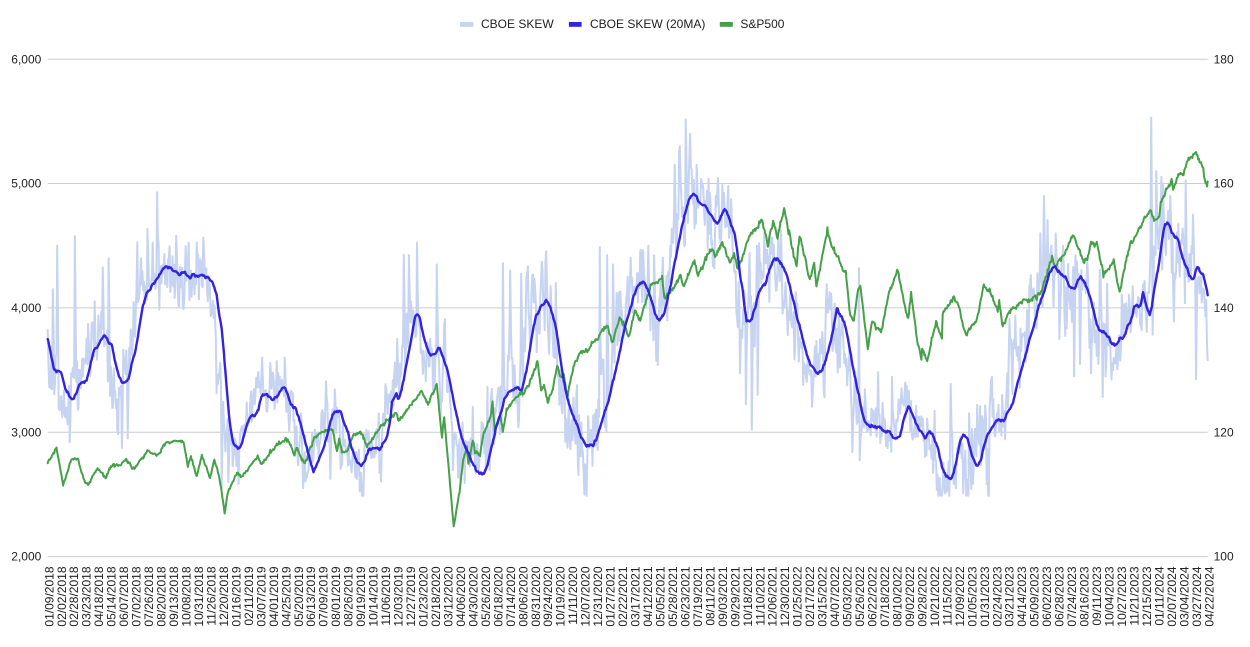  What do you see at coordinates (685, 596) in the screenshot?
I see `svg-text: 06/23/2021` at bounding box center [685, 596].